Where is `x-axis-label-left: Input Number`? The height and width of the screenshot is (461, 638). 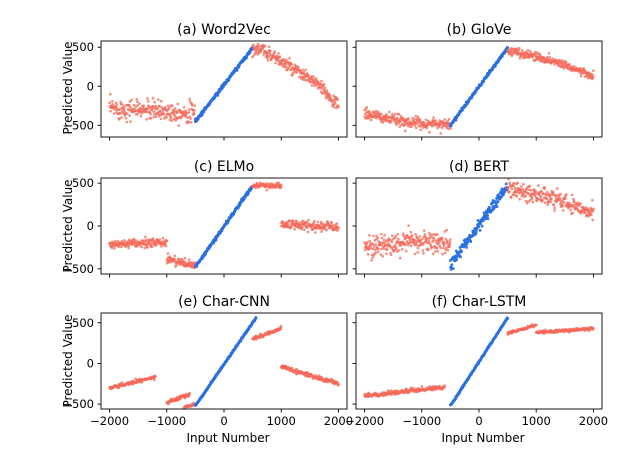
x-axis-label-left: Input Number is located at coordinates (227, 438).